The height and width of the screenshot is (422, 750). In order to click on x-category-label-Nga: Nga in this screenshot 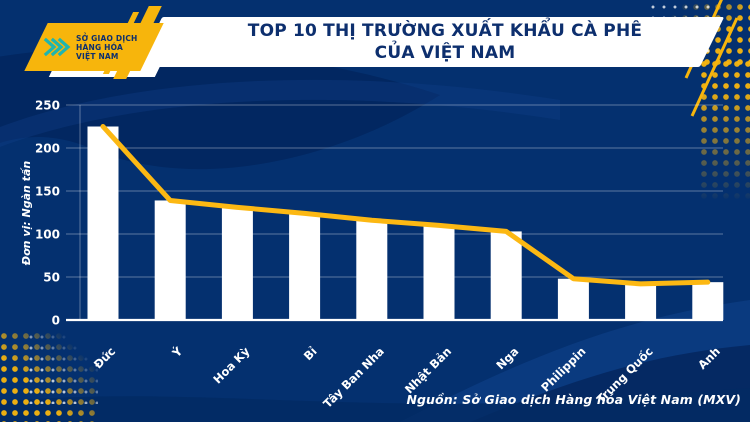, I will do `click(507, 358)`.